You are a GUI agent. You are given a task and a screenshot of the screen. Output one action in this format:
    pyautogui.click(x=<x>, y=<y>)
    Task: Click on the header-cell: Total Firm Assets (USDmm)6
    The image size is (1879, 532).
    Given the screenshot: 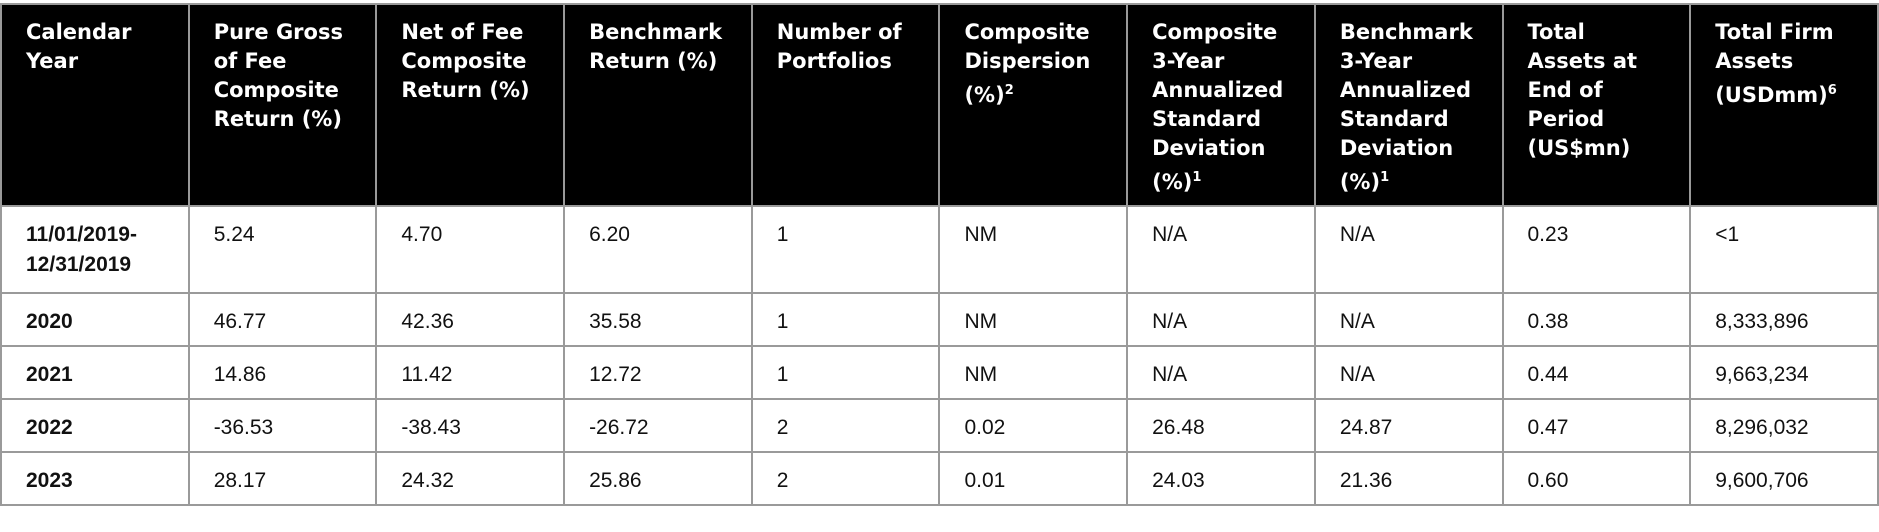 What is the action you would take?
    pyautogui.click(x=1784, y=105)
    